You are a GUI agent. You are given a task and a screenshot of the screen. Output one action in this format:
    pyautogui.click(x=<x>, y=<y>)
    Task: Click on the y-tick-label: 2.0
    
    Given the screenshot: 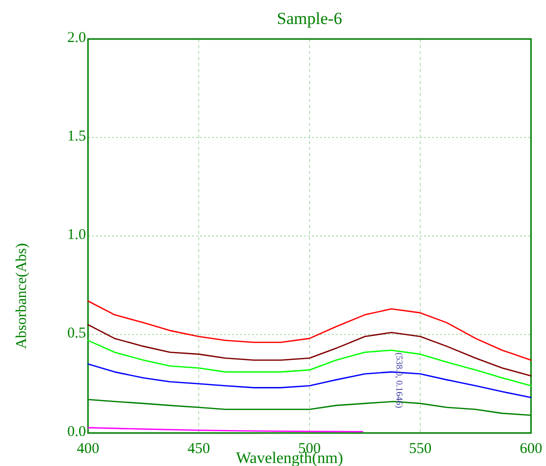 What is the action you would take?
    pyautogui.click(x=76, y=38)
    